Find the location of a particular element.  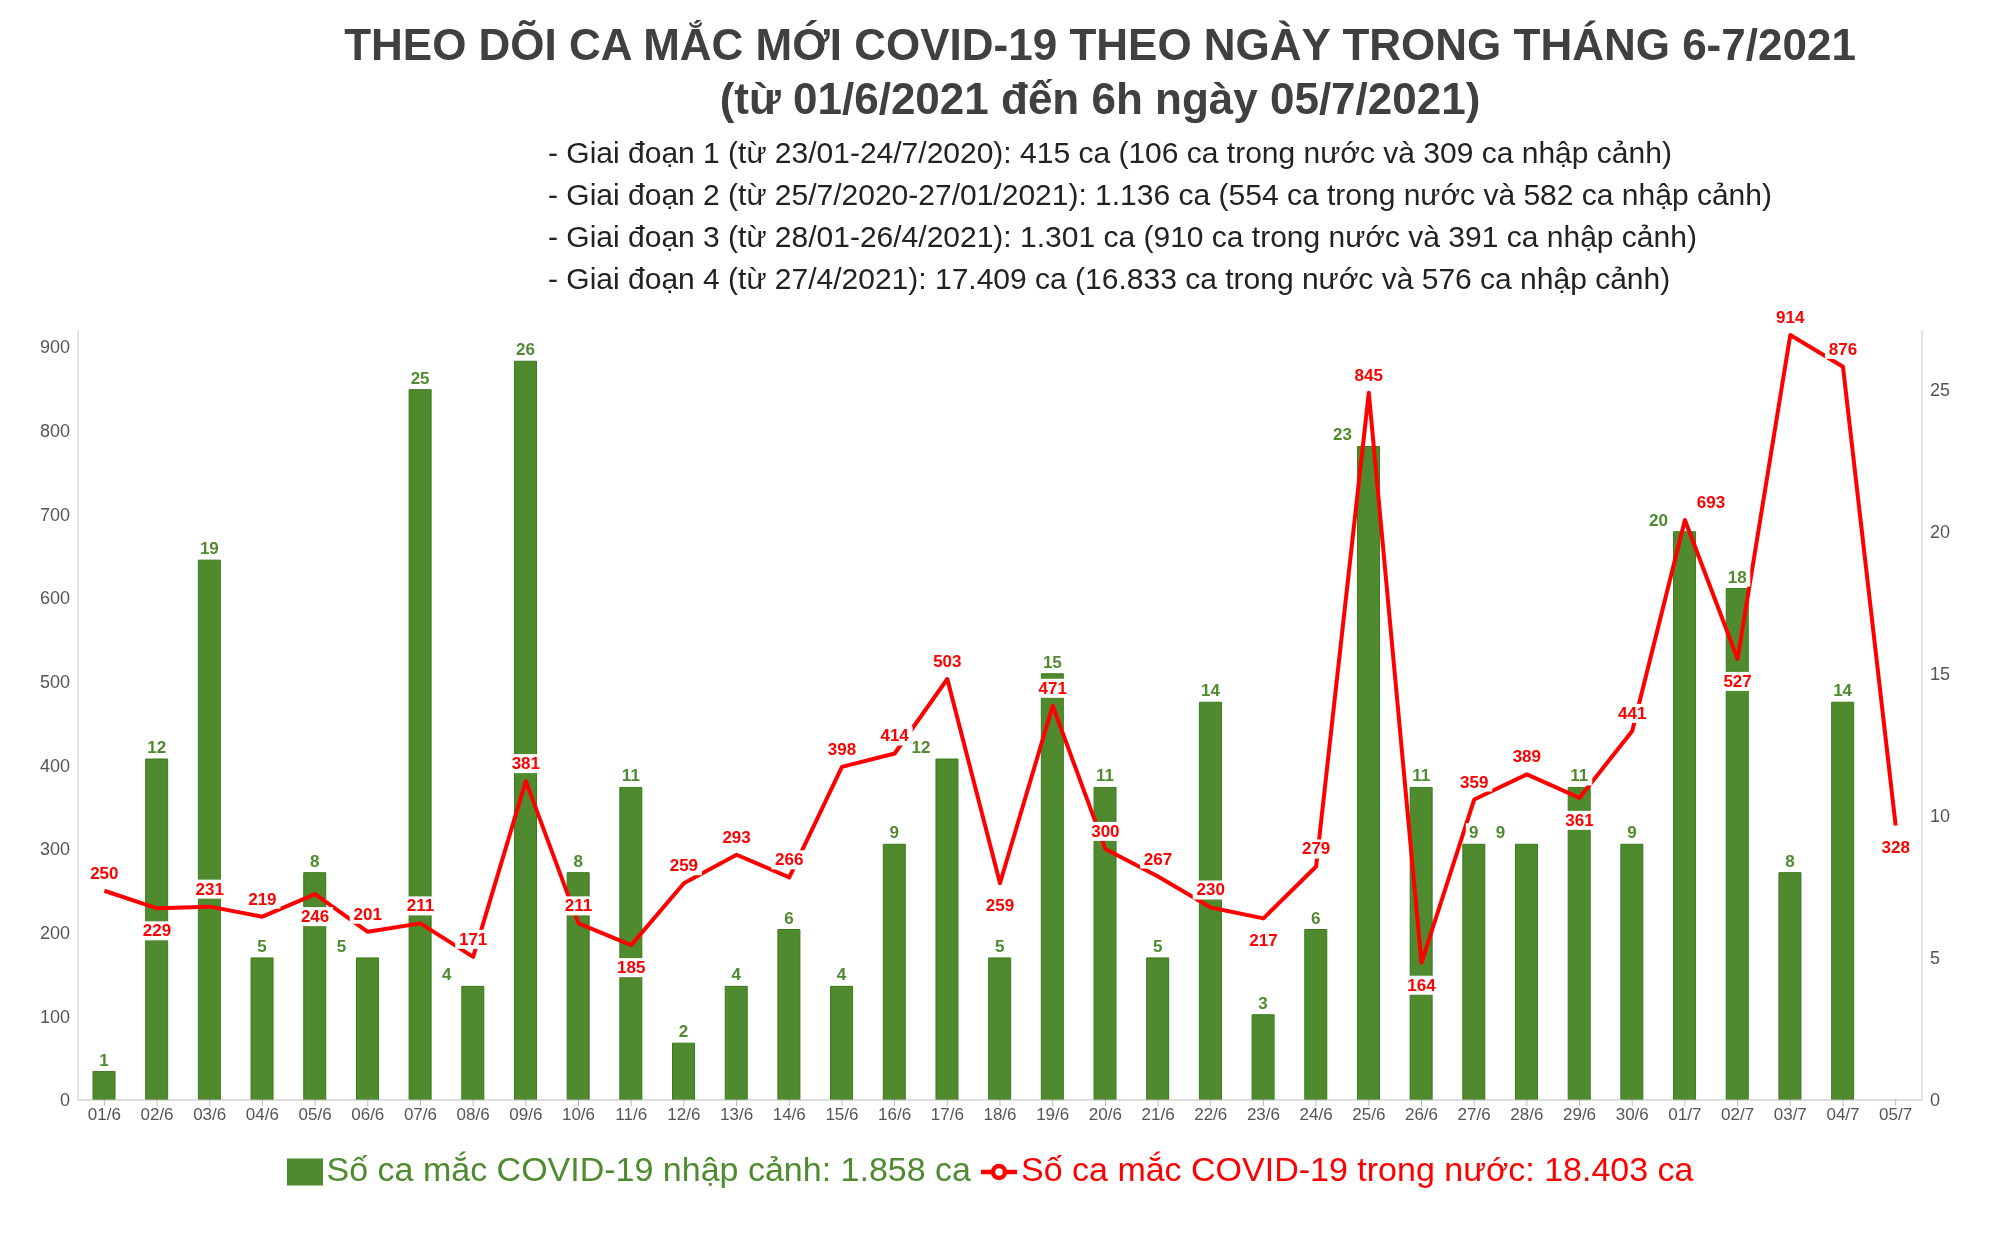

data-label: 250 is located at coordinates (104, 873).